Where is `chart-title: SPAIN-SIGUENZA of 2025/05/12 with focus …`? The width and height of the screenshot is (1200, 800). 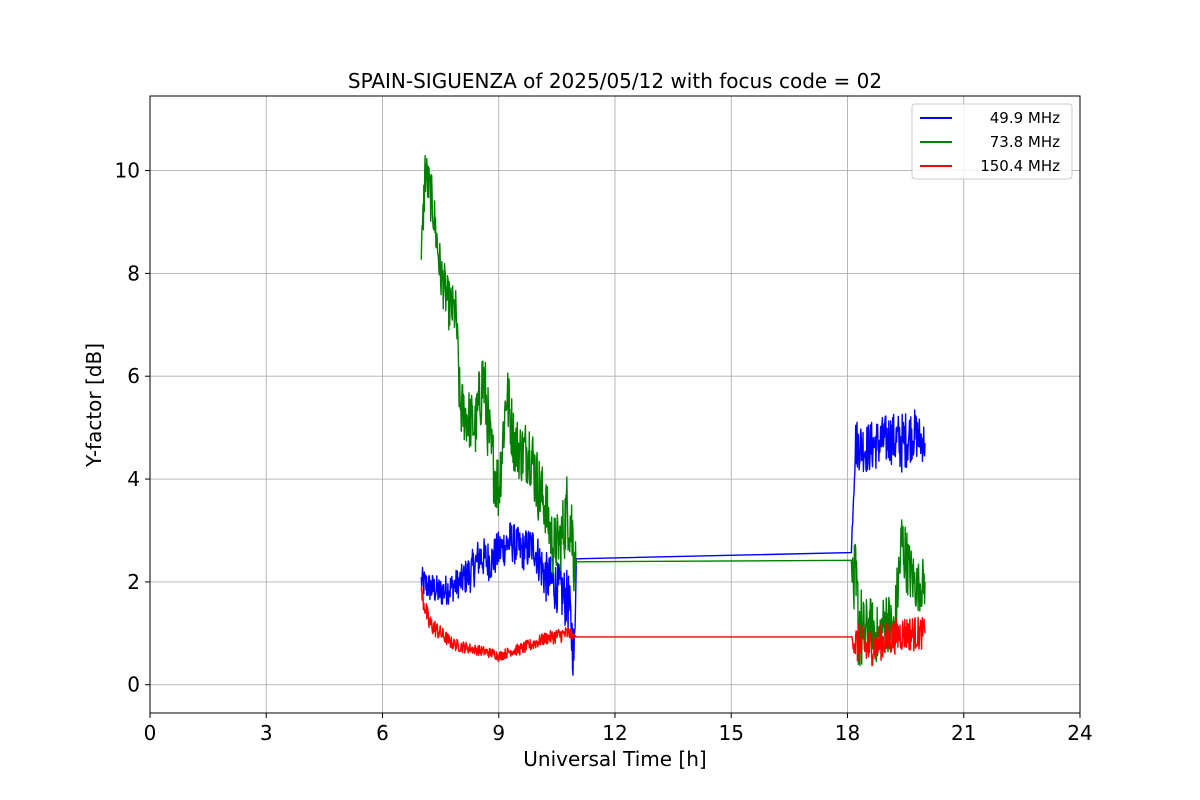
chart-title: SPAIN-SIGUENZA of 2025/05/12 with focus … is located at coordinates (615, 81).